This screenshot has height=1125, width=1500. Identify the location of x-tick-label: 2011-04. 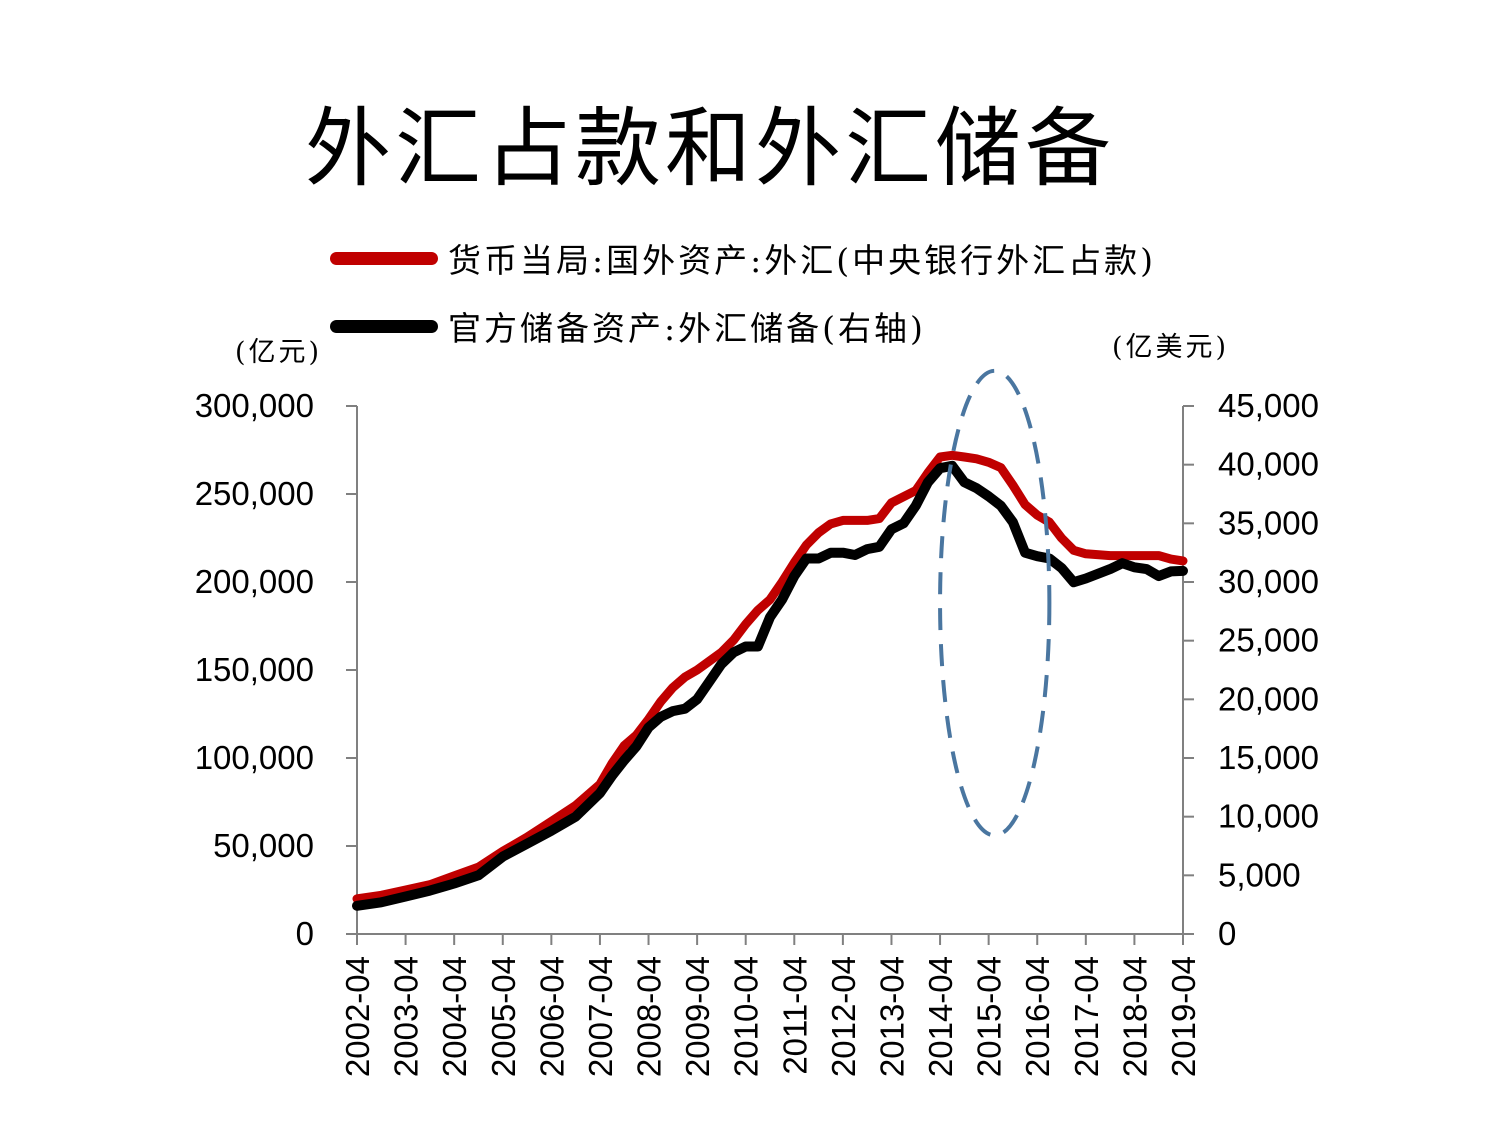
(794, 1015).